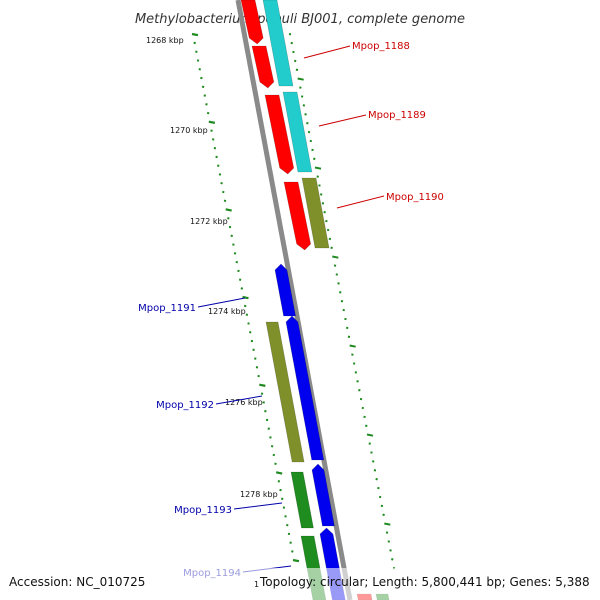 The width and height of the screenshot is (600, 600). What do you see at coordinates (77, 582) in the screenshot?
I see `accession-text: Accession: NC_010725` at bounding box center [77, 582].